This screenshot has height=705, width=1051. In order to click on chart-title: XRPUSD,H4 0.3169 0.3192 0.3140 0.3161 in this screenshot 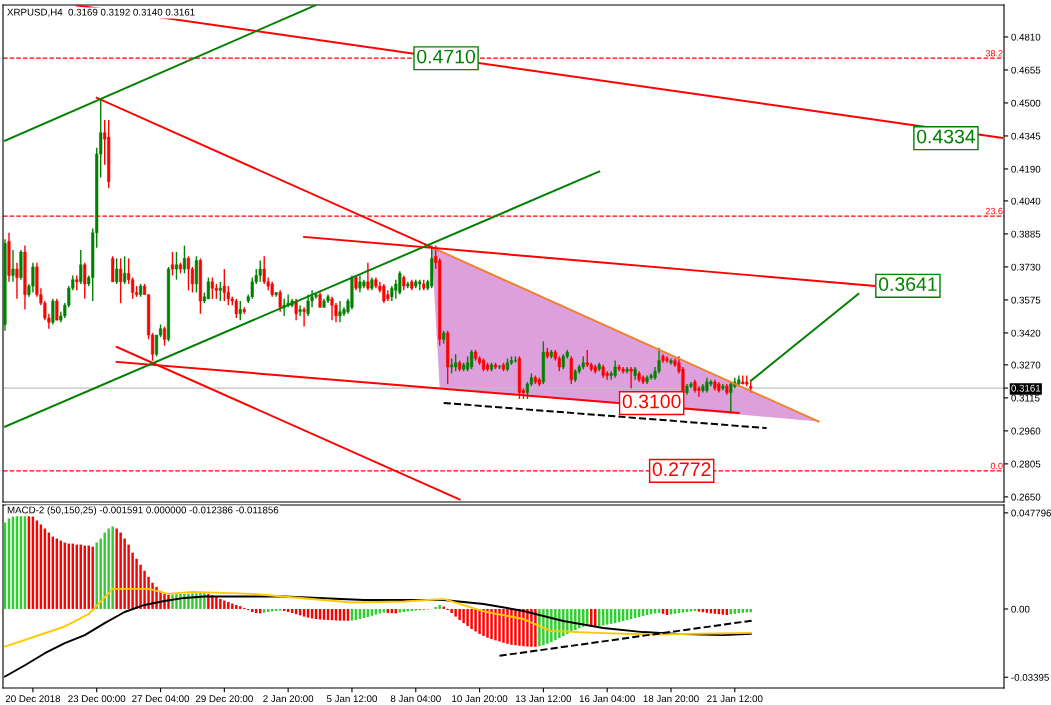, I will do `click(101, 12)`.